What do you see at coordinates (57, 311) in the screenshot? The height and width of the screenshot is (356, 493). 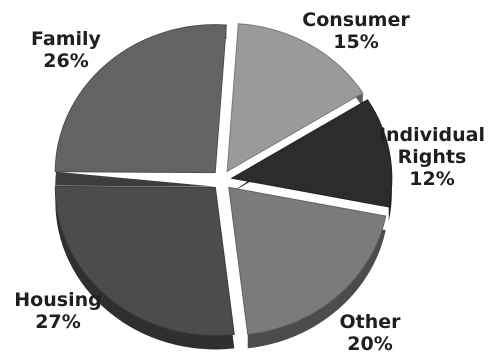 I see `slice-label-housing: Housing 27%` at bounding box center [57, 311].